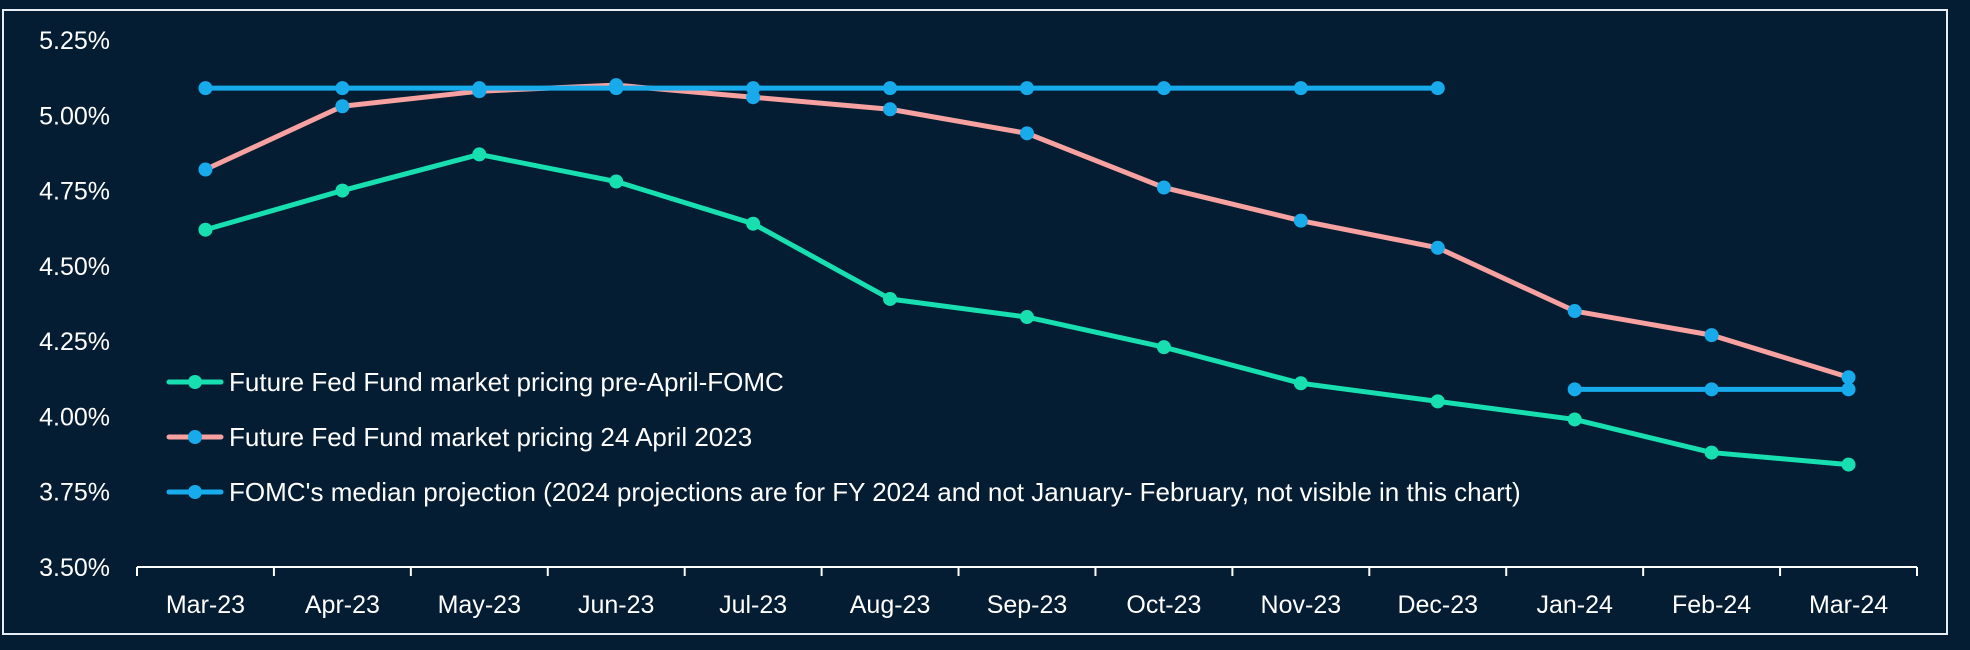  Describe the element at coordinates (479, 605) in the screenshot. I see `x-tick-label: May-23` at that location.